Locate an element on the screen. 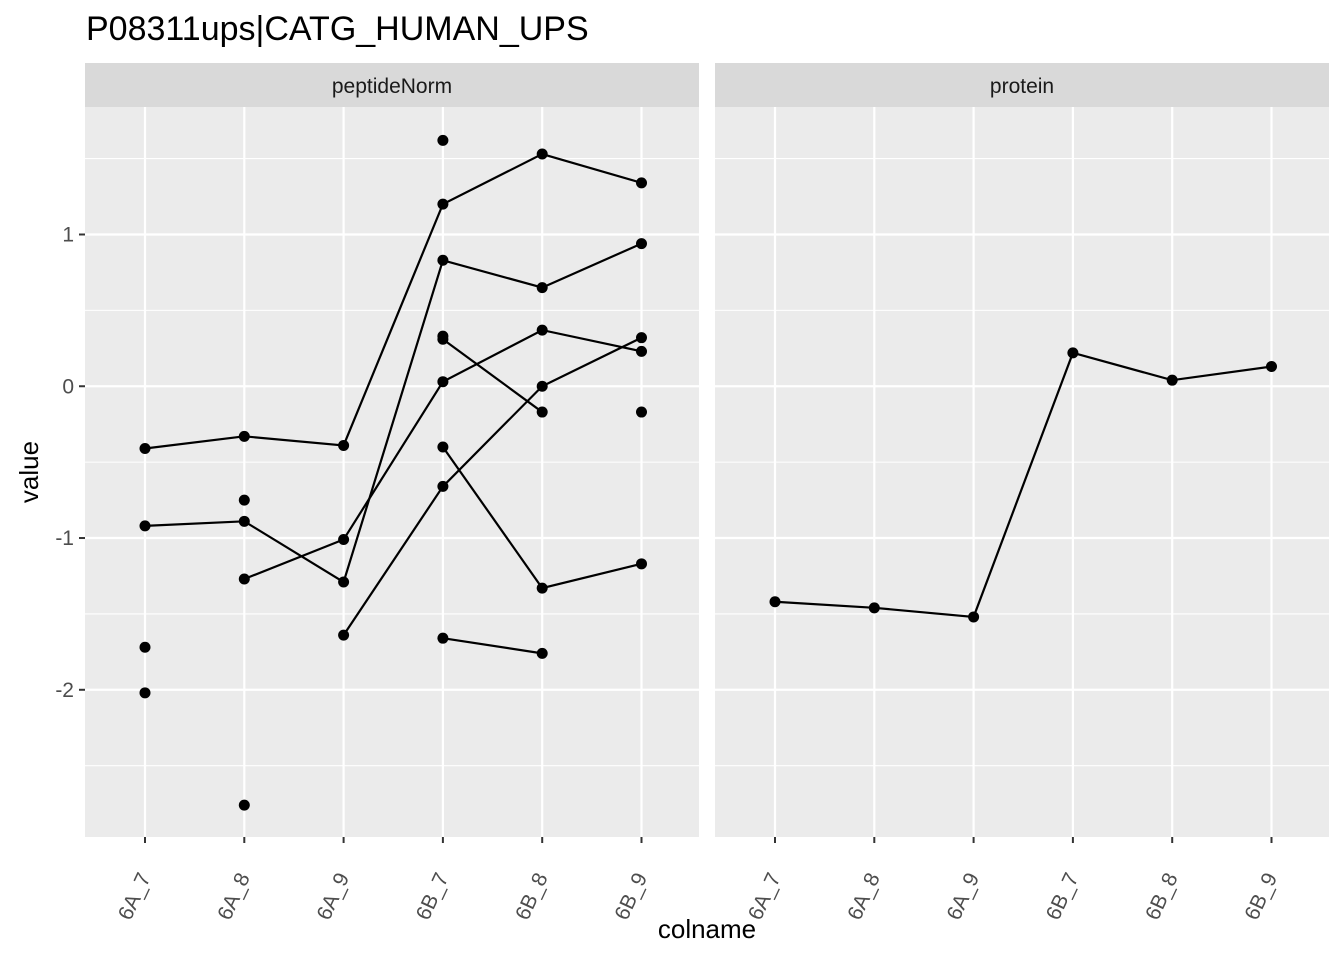  facet-strip-label: peptideNorm is located at coordinates (392, 86).